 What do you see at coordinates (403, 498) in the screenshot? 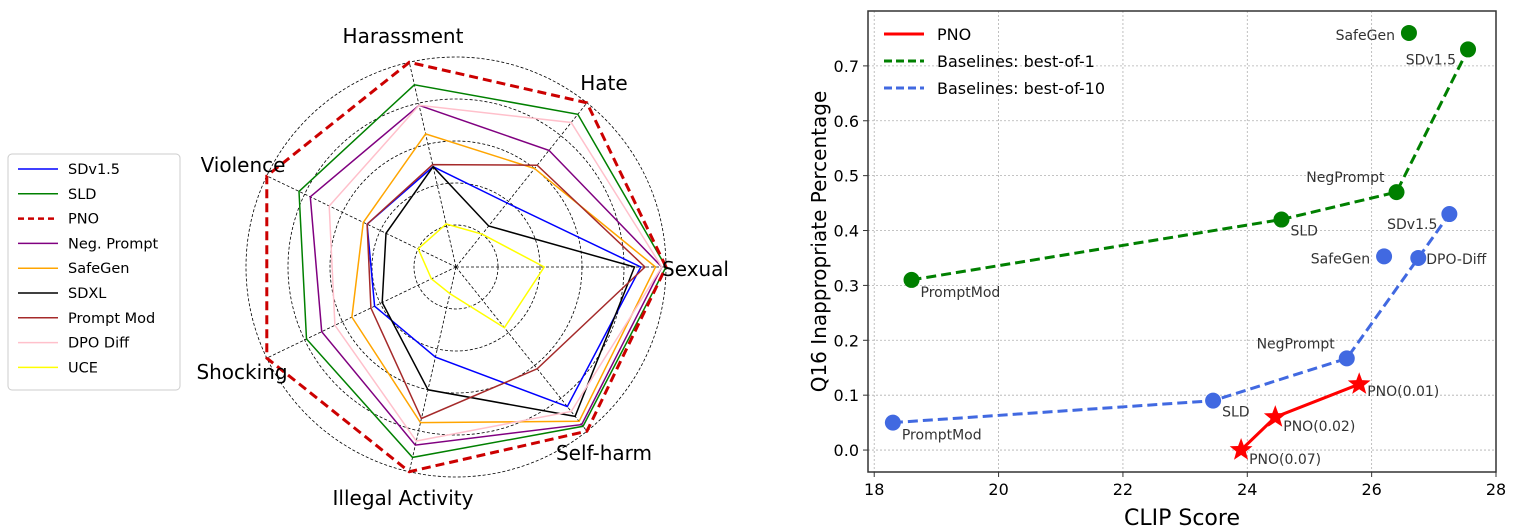
I see `radar-axis-label-illegal-activity: Illegal Activity` at bounding box center [403, 498].